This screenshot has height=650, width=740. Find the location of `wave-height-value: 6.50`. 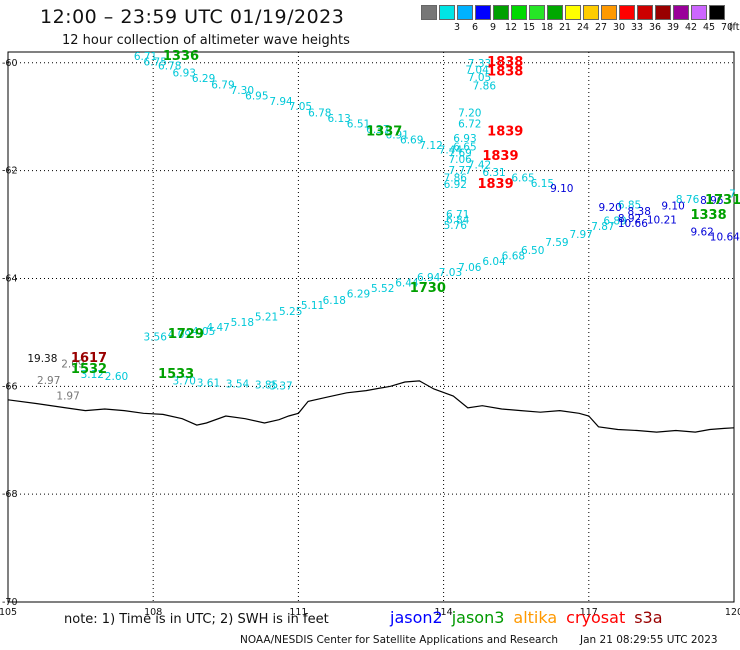

wave-height-value: 6.50 is located at coordinates (532, 251).